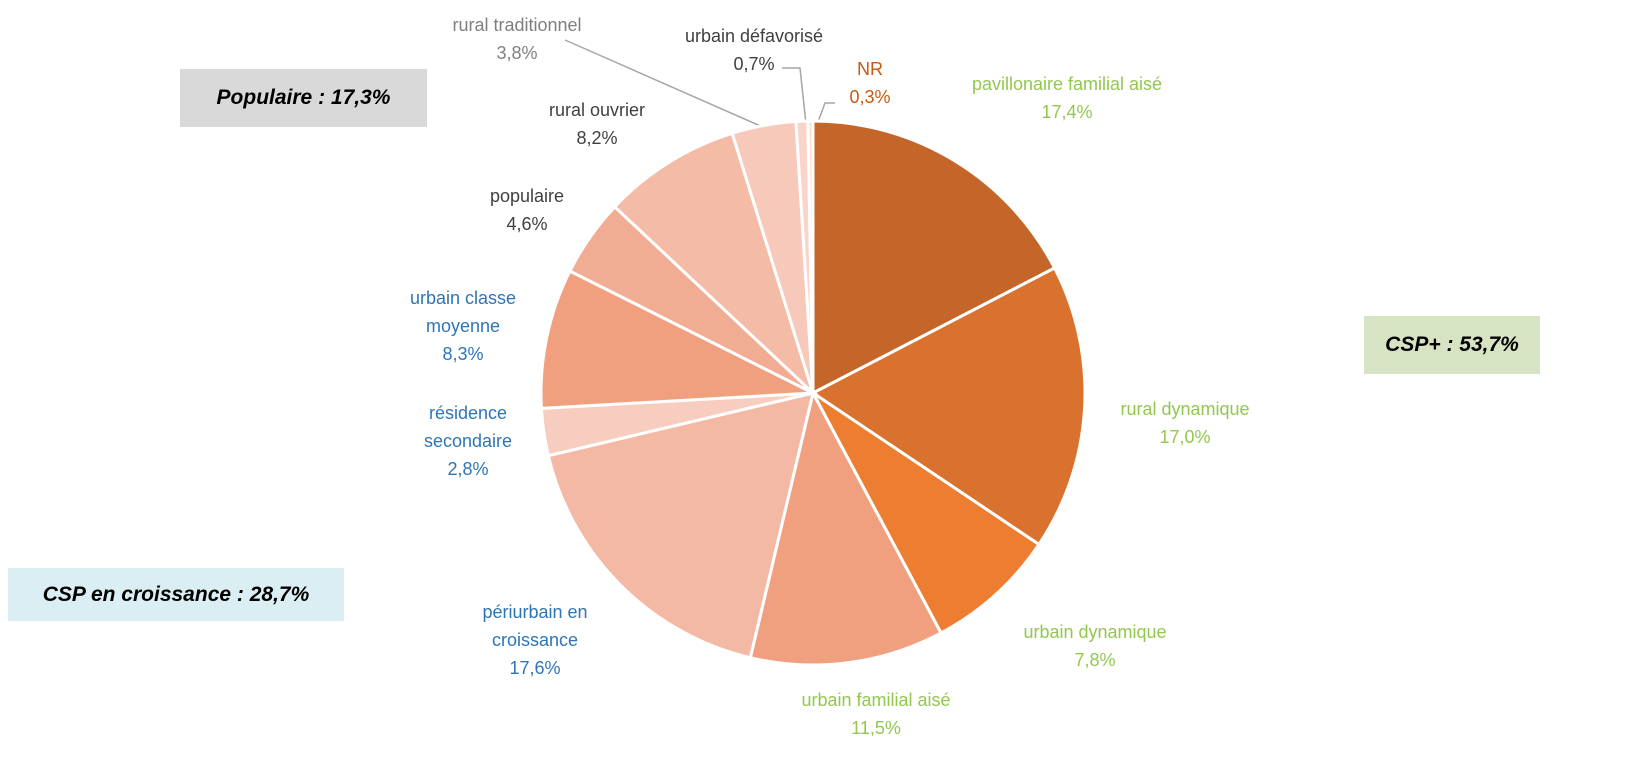  I want to click on value-label: 17,0%, so click(1185, 437).